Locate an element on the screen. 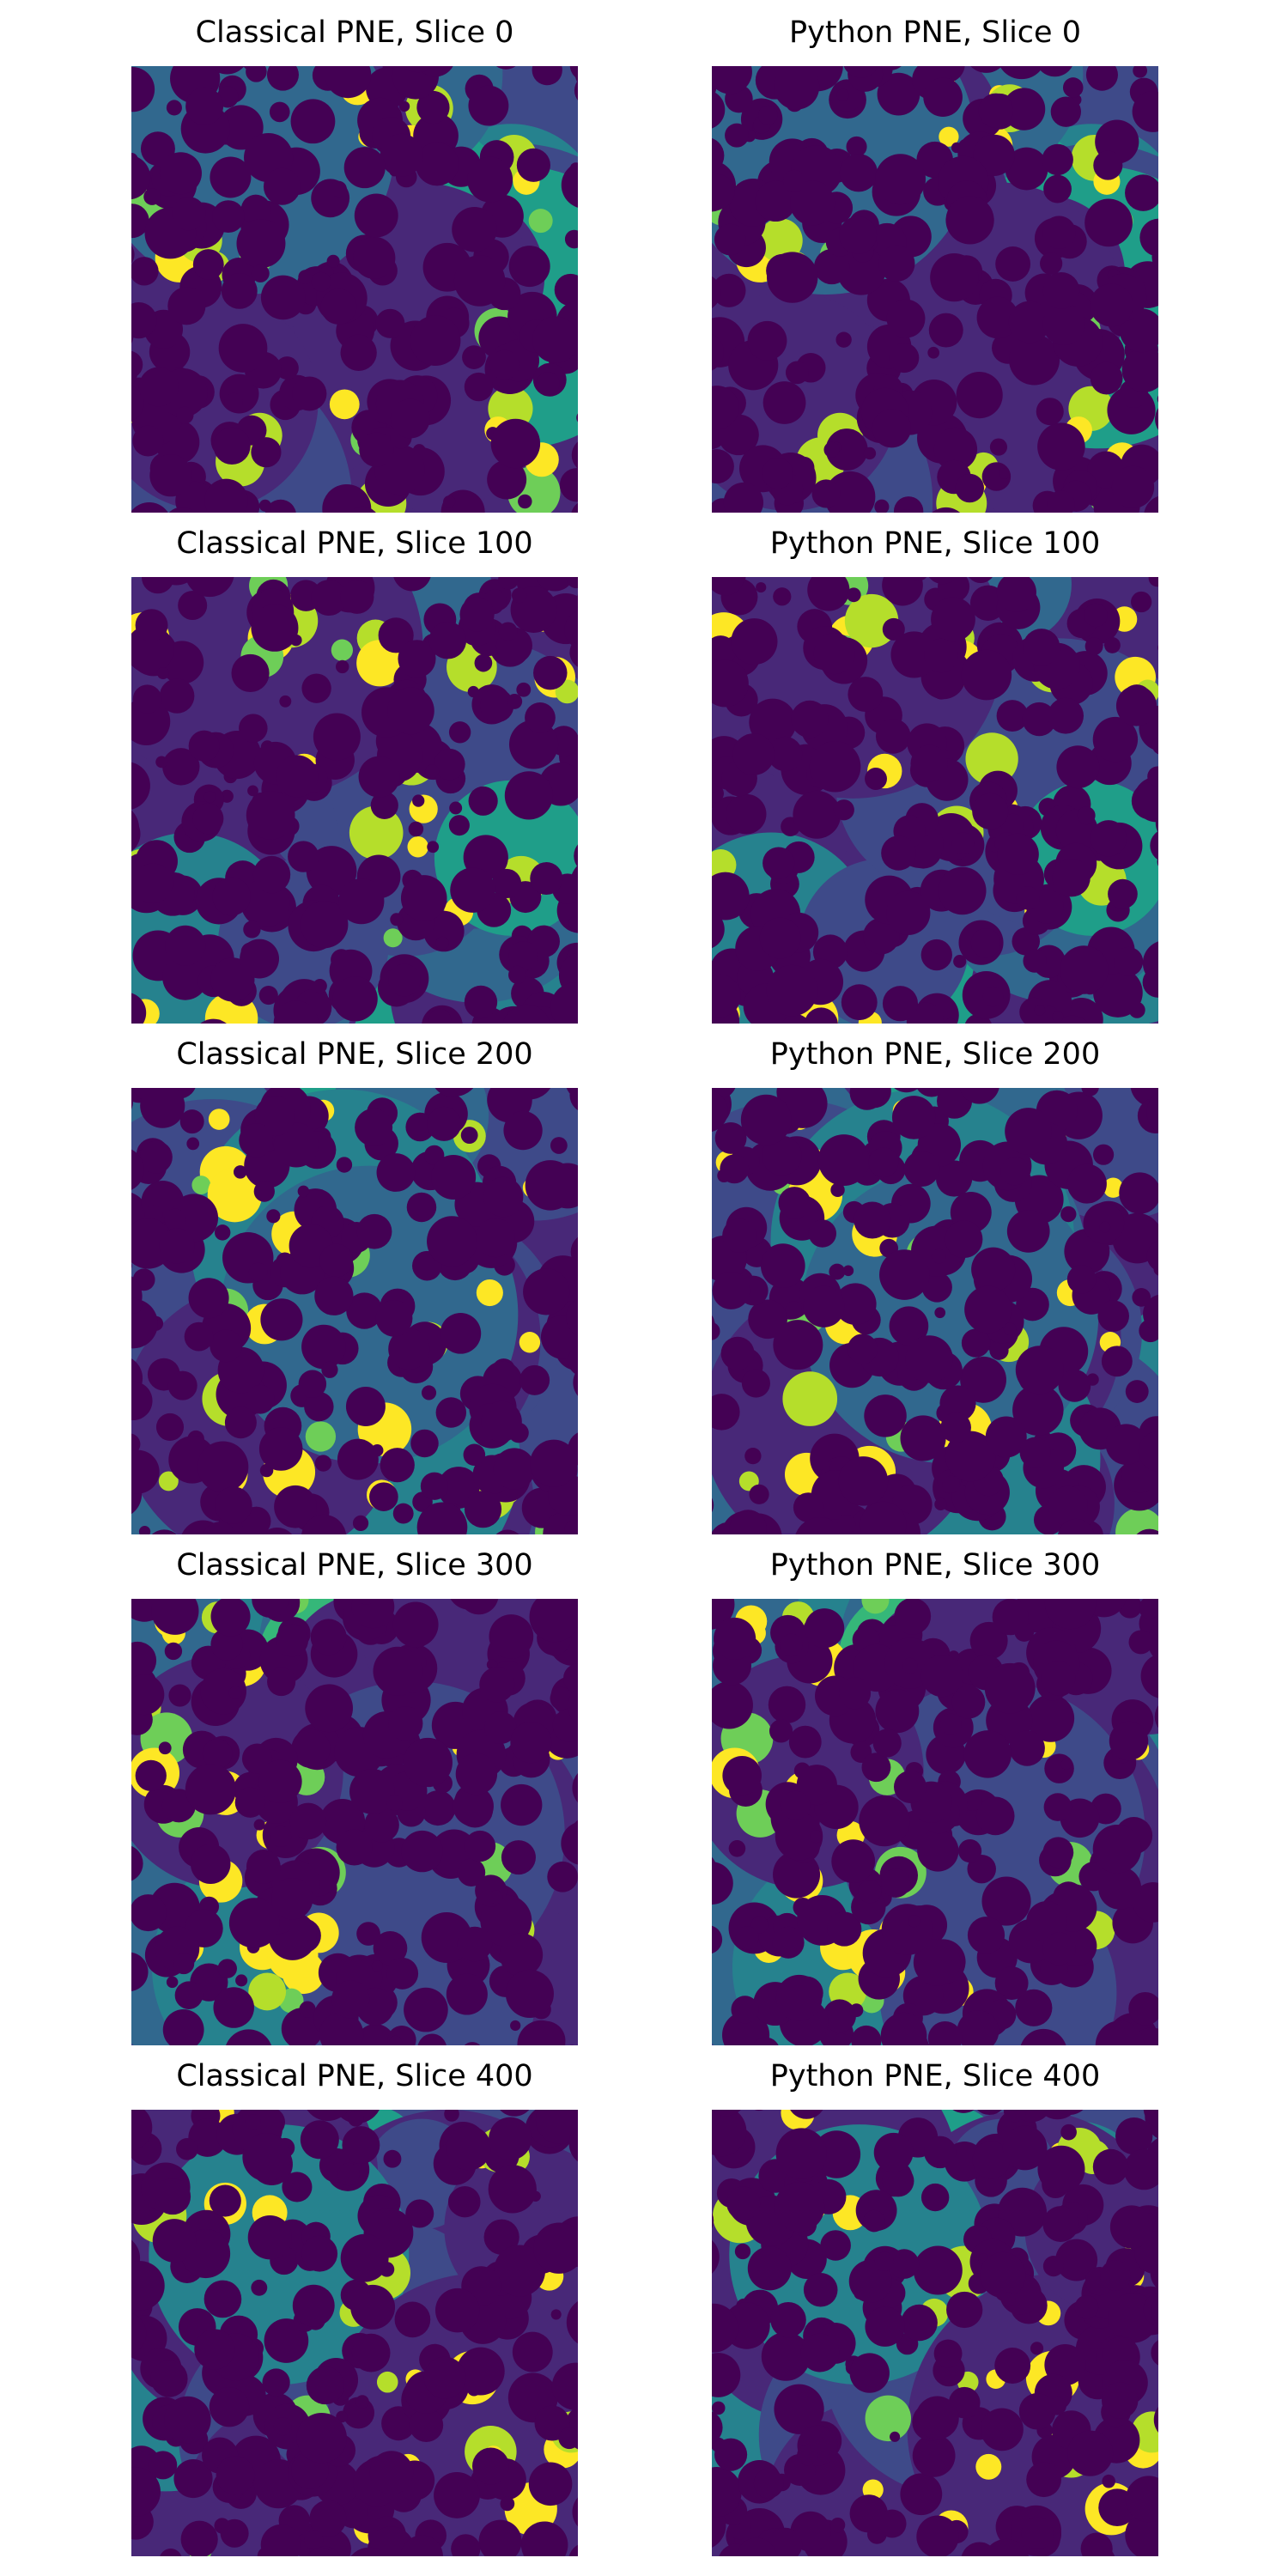 Image resolution: width=1288 pixels, height=2576 pixels. panel-title: Classical PNE, Slice 200 is located at coordinates (354, 1054).